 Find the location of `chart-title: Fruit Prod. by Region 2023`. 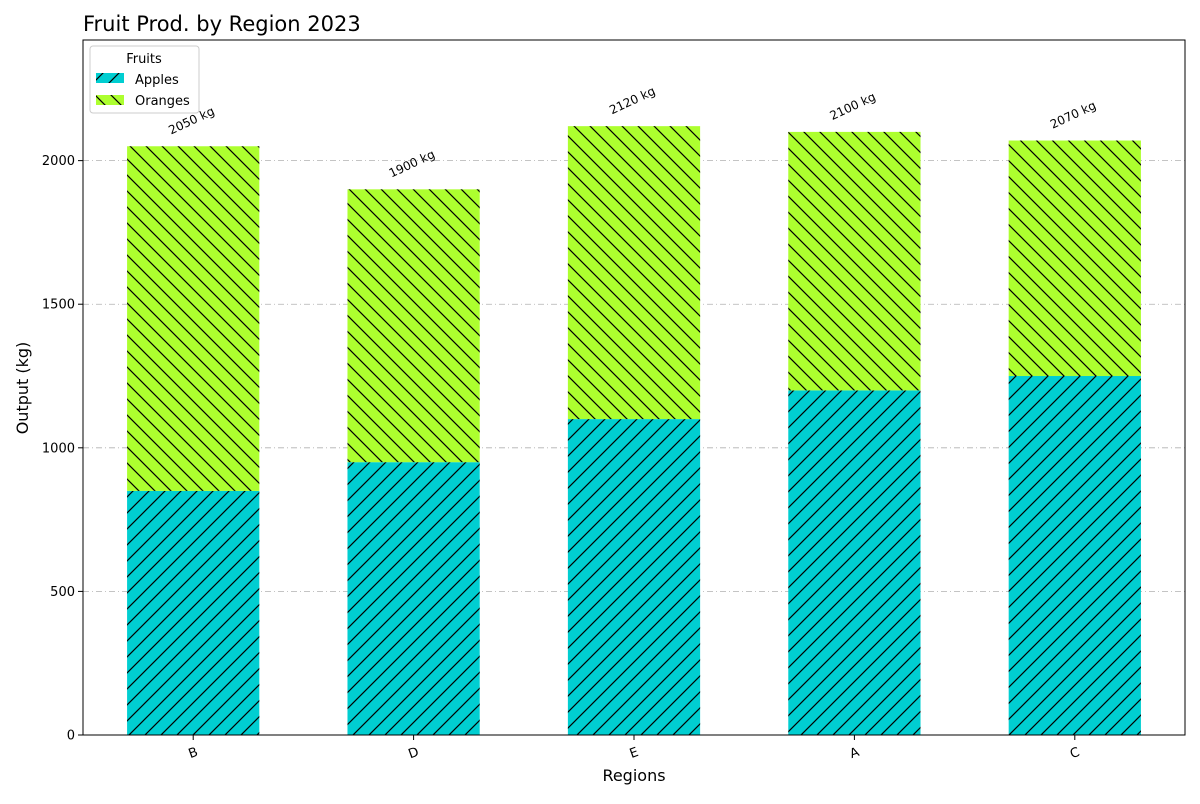

chart-title: Fruit Prod. by Region 2023 is located at coordinates (222, 24).